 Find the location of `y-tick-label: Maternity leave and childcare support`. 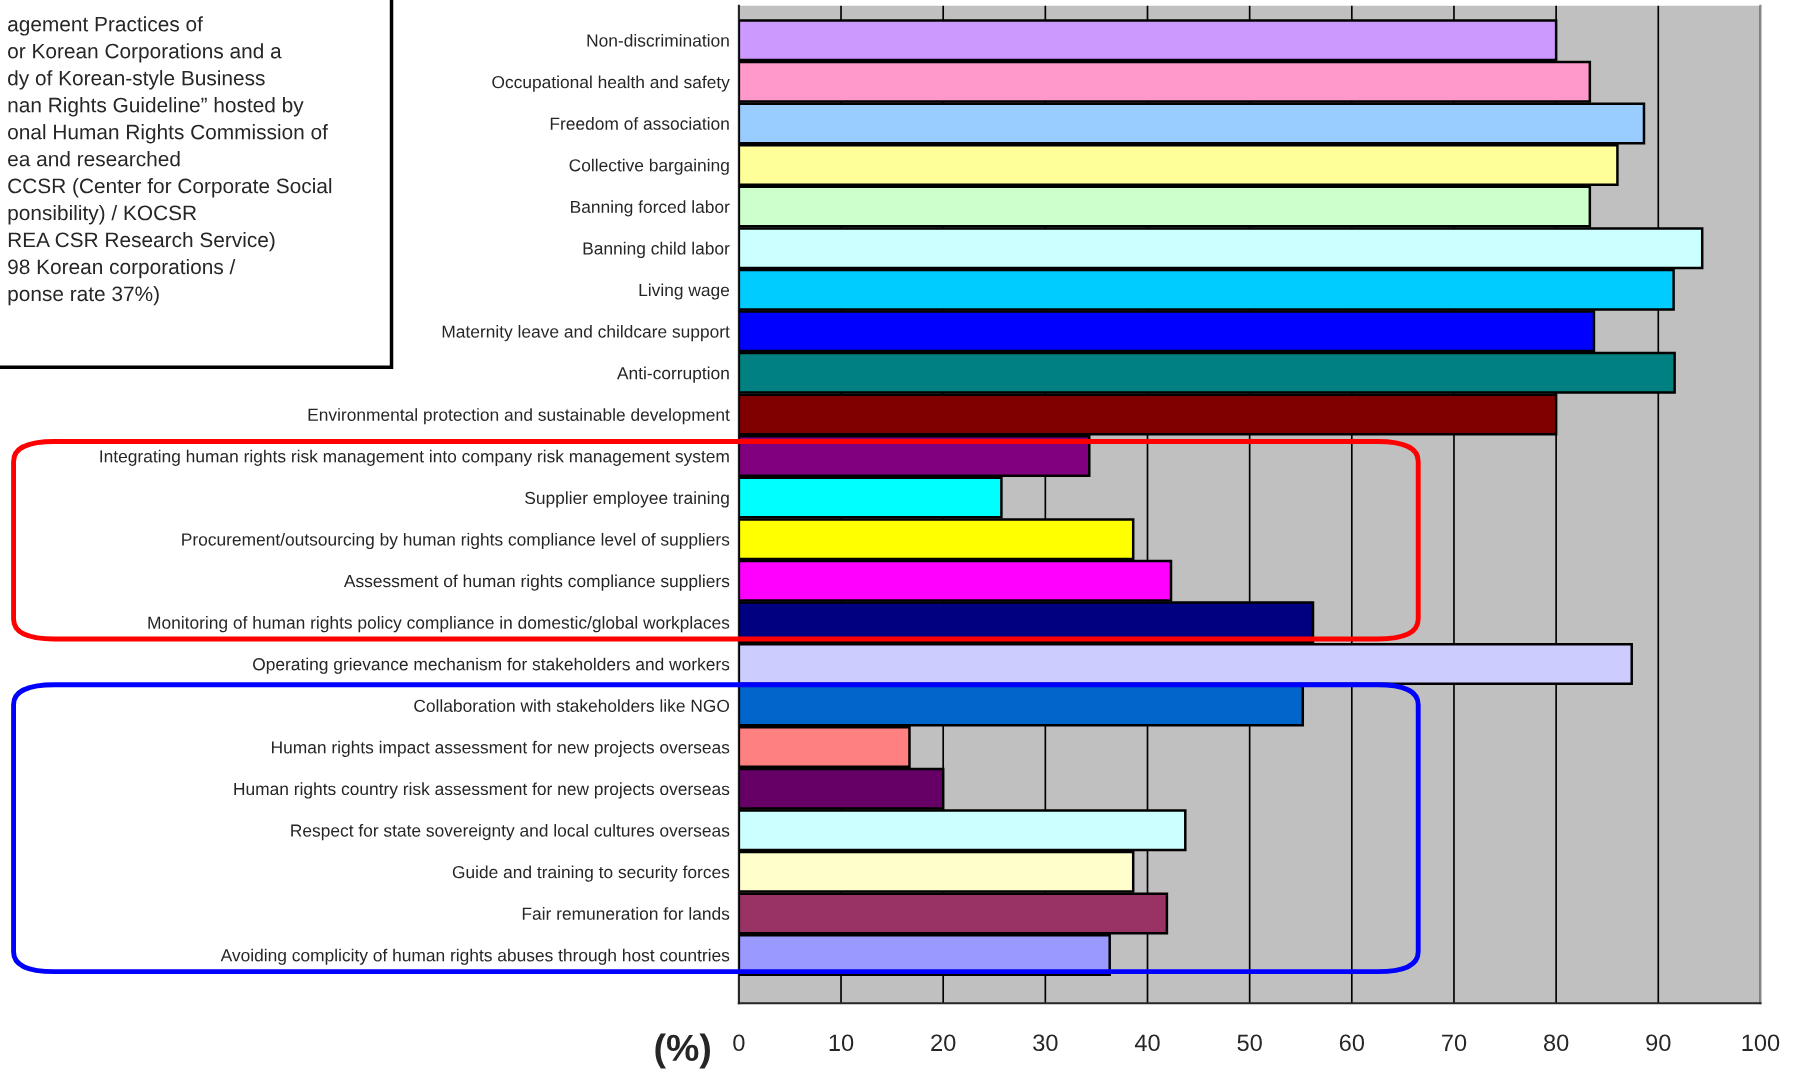

y-tick-label: Maternity leave and childcare support is located at coordinates (586, 333).